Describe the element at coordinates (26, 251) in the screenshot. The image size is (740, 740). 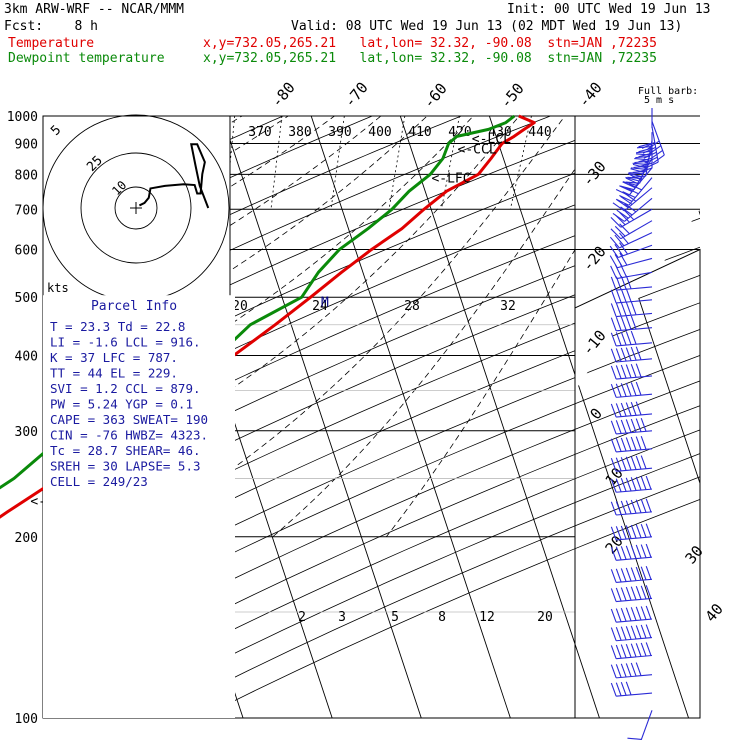
I see `pressure-label: 600` at that location.